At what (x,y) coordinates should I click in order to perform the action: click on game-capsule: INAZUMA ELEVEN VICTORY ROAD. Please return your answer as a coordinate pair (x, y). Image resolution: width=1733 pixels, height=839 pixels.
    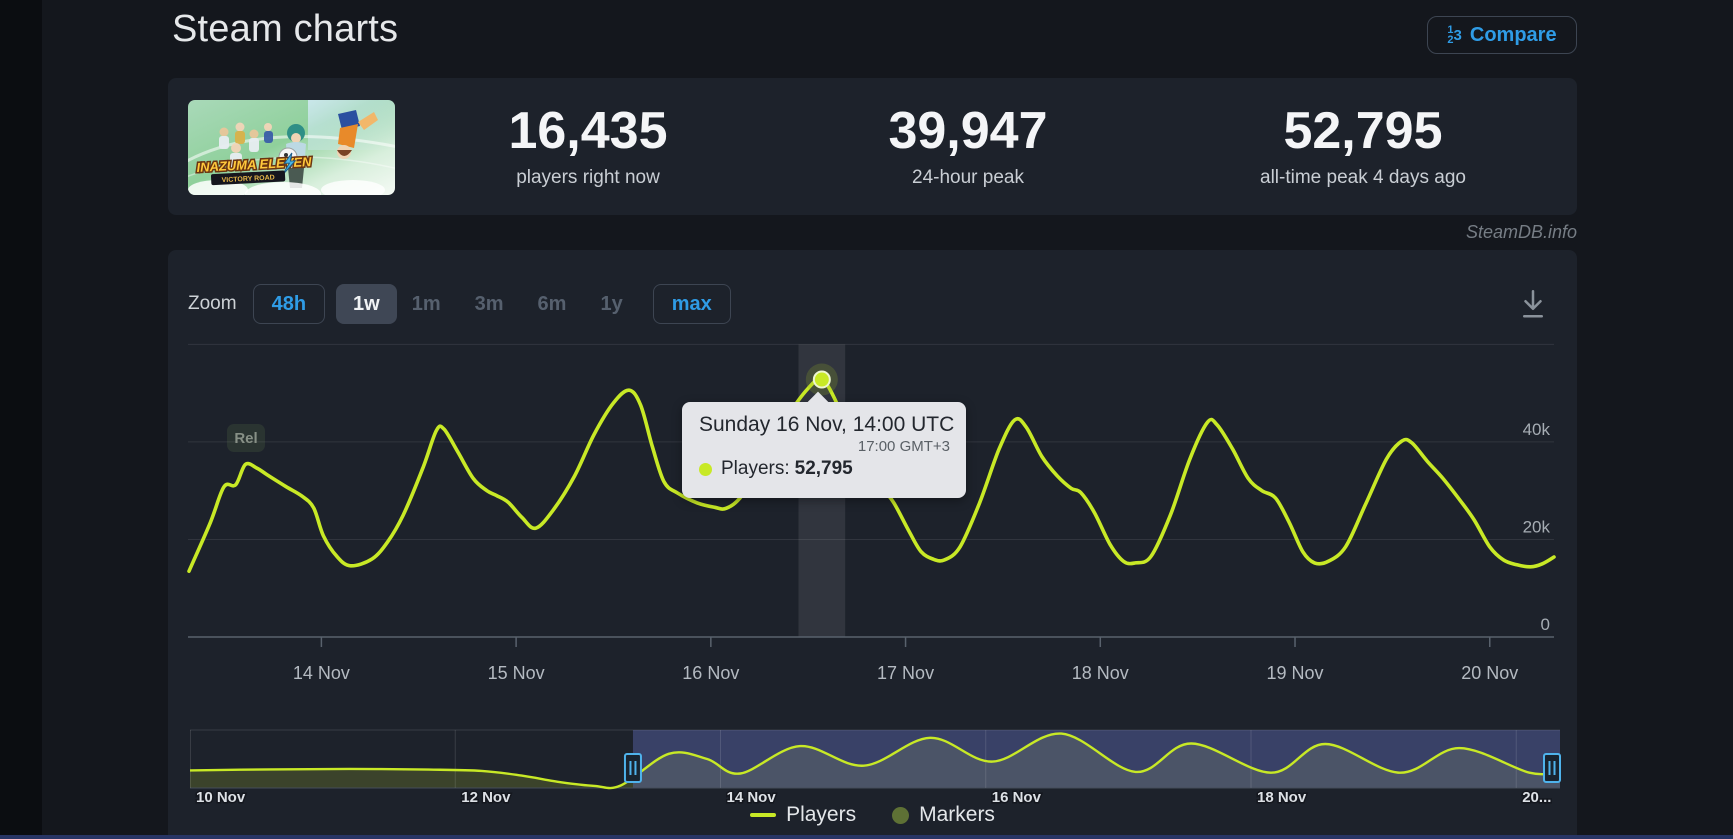
    Looking at the image, I should click on (291, 147).